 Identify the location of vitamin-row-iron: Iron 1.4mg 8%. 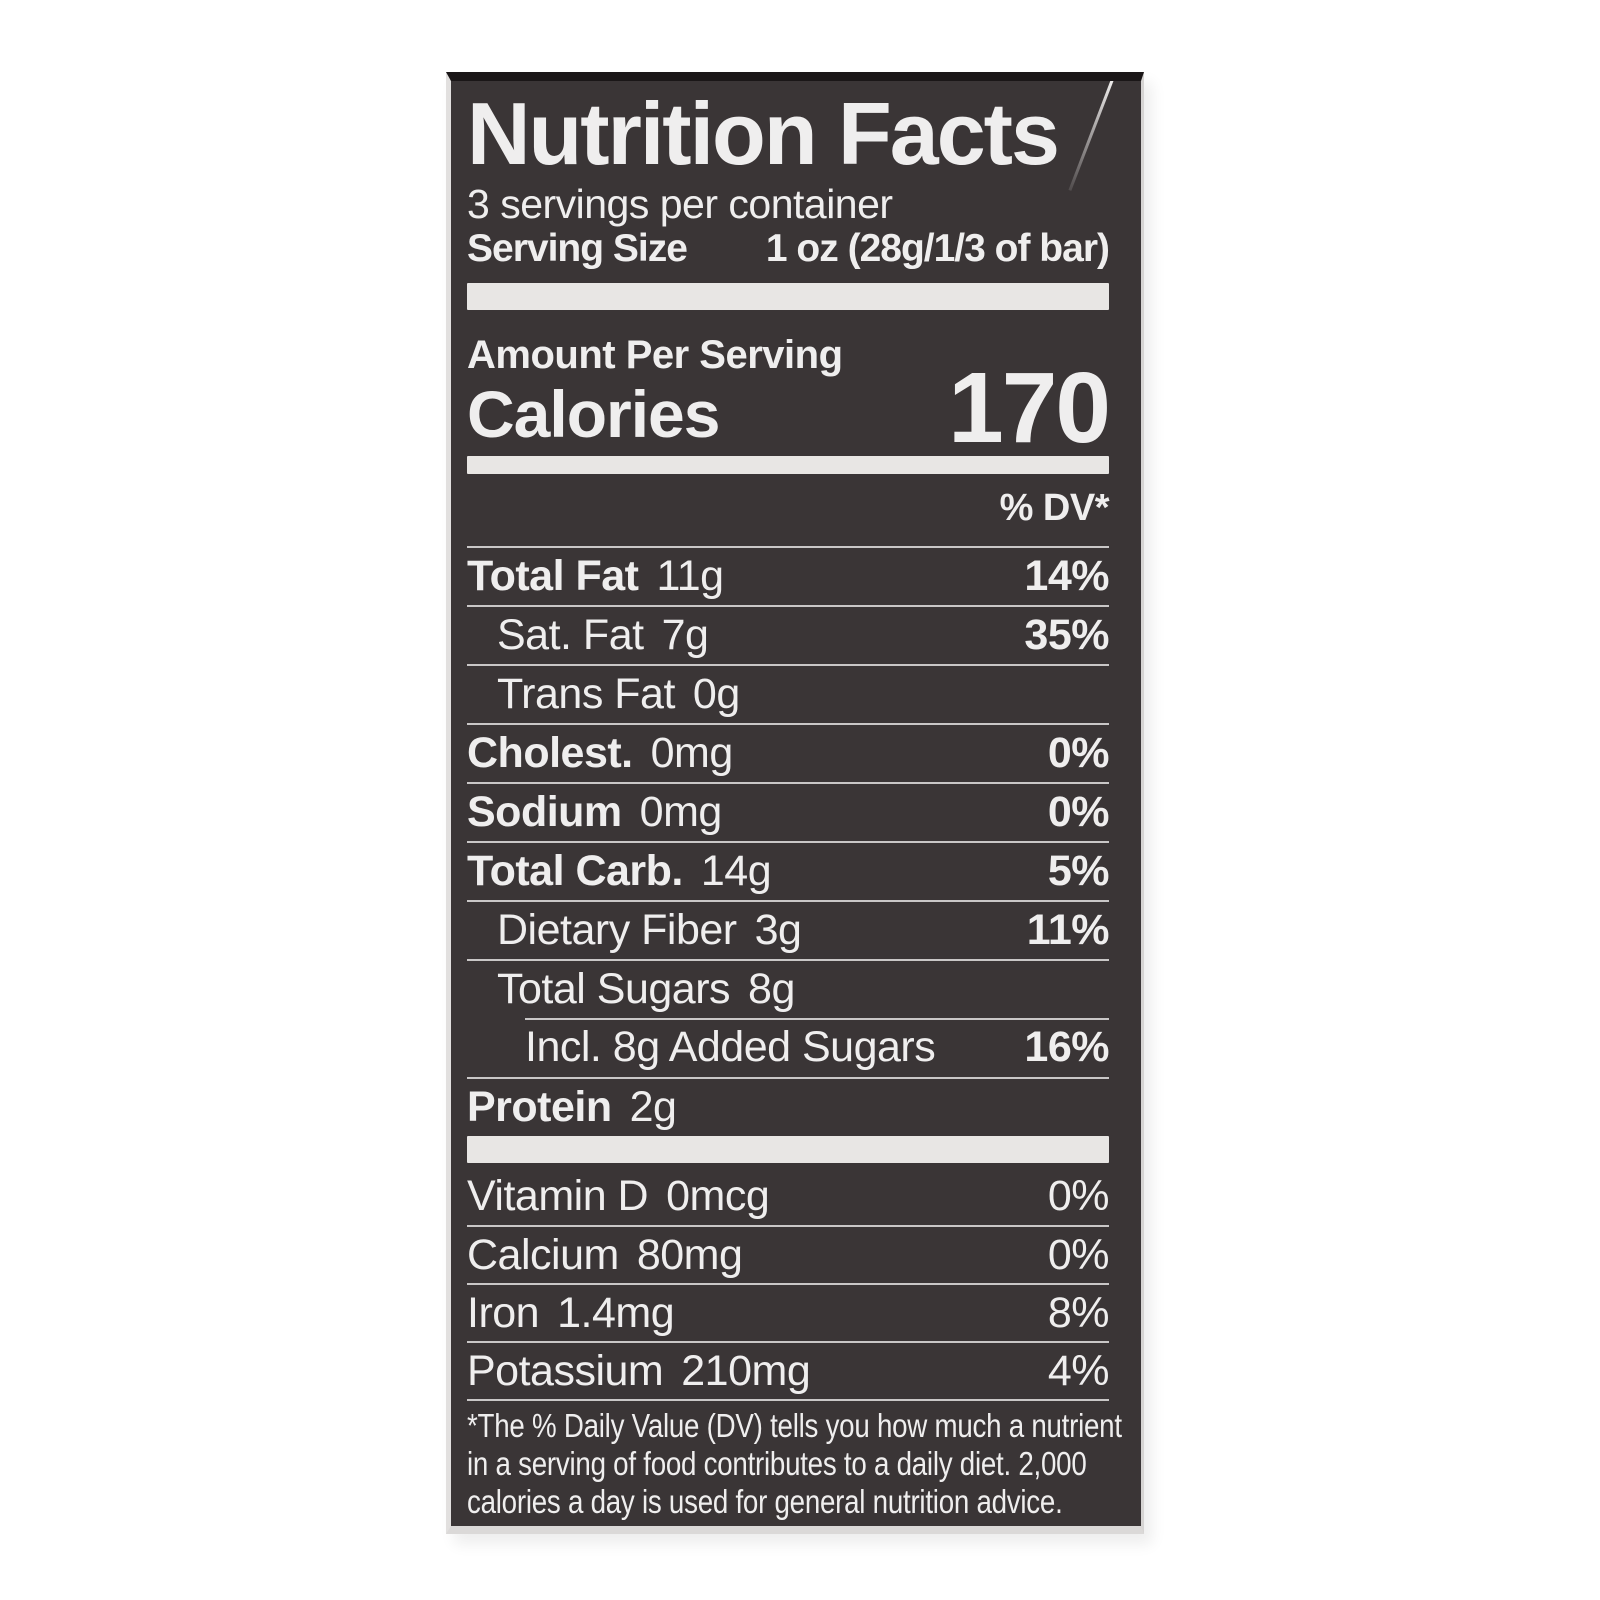
(788, 1312).